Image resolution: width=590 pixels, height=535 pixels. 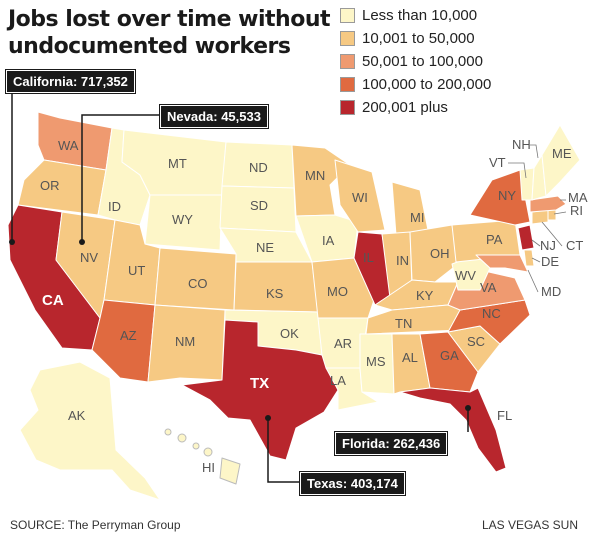 What do you see at coordinates (529, 258) in the screenshot?
I see `state-de` at bounding box center [529, 258].